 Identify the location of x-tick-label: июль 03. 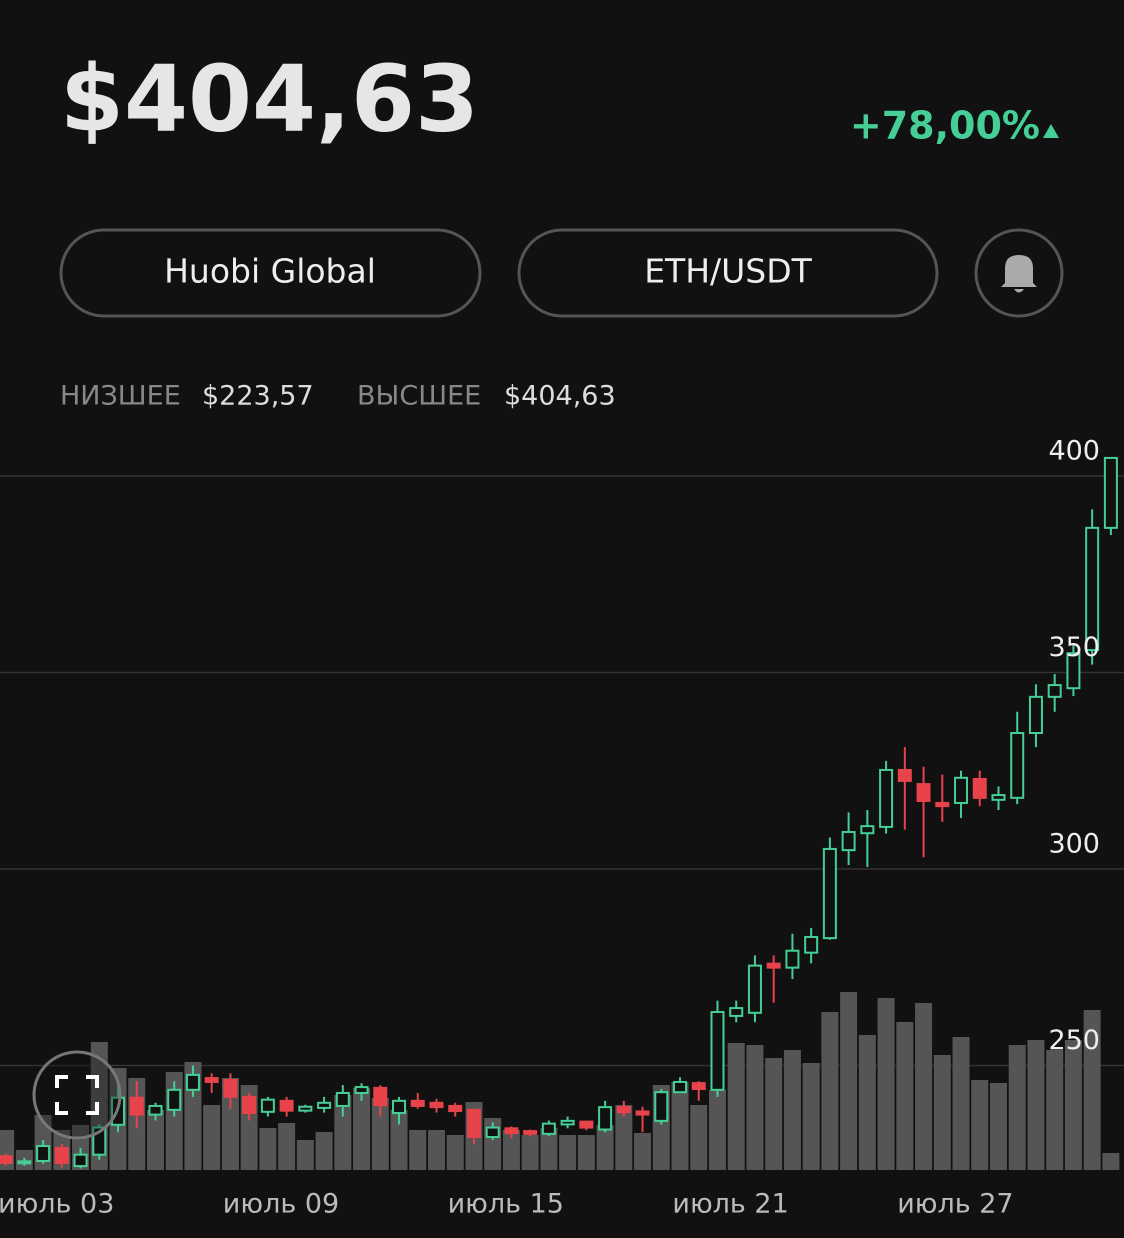
(57, 1204).